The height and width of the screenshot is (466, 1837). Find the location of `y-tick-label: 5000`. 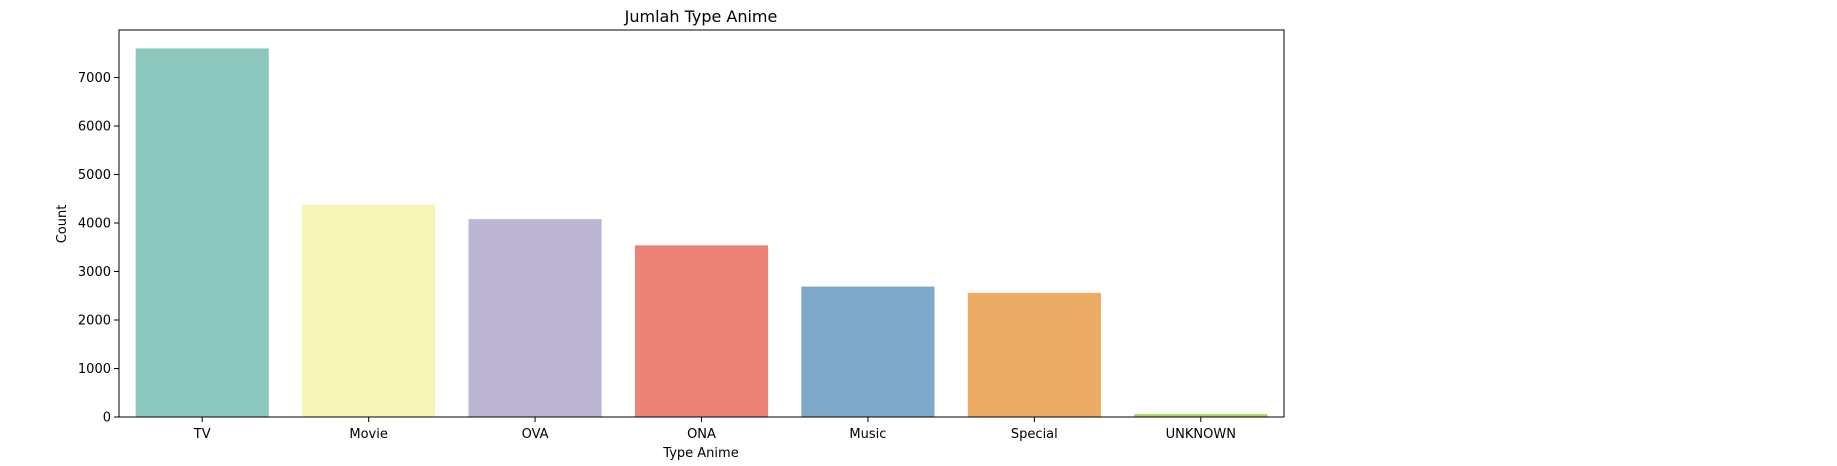

y-tick-label: 5000 is located at coordinates (94, 175).